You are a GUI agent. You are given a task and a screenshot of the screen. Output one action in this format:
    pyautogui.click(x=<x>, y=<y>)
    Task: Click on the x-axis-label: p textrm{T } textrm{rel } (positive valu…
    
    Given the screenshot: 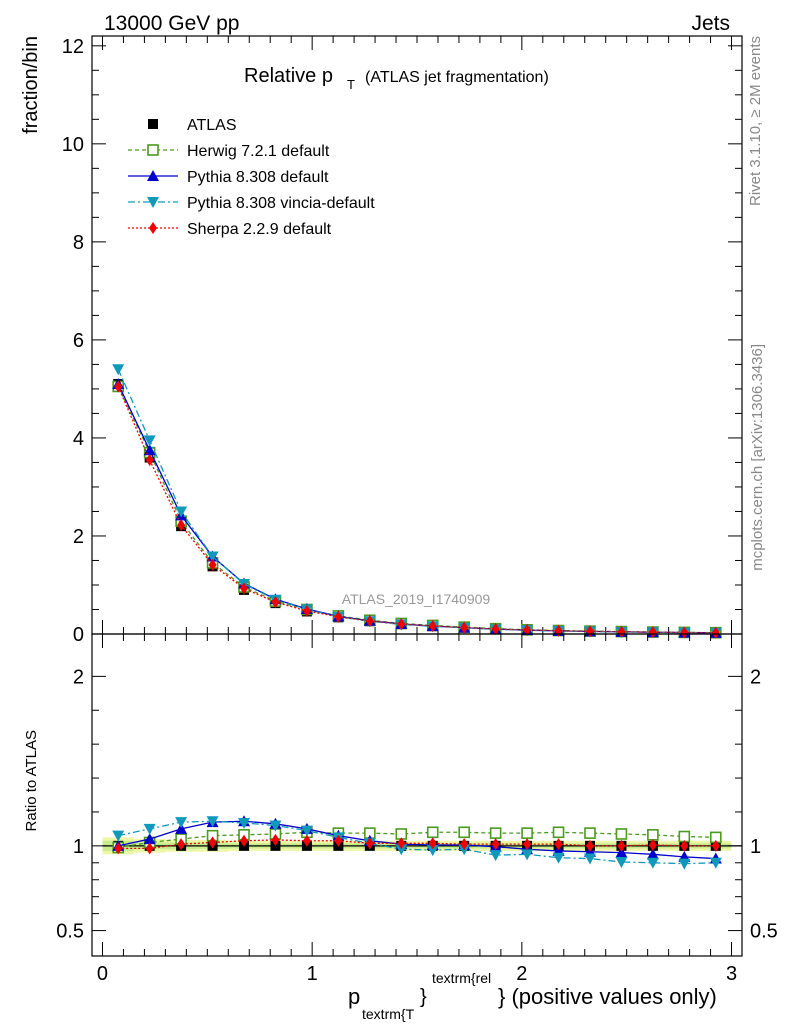 What is the action you would take?
    pyautogui.click(x=532, y=996)
    